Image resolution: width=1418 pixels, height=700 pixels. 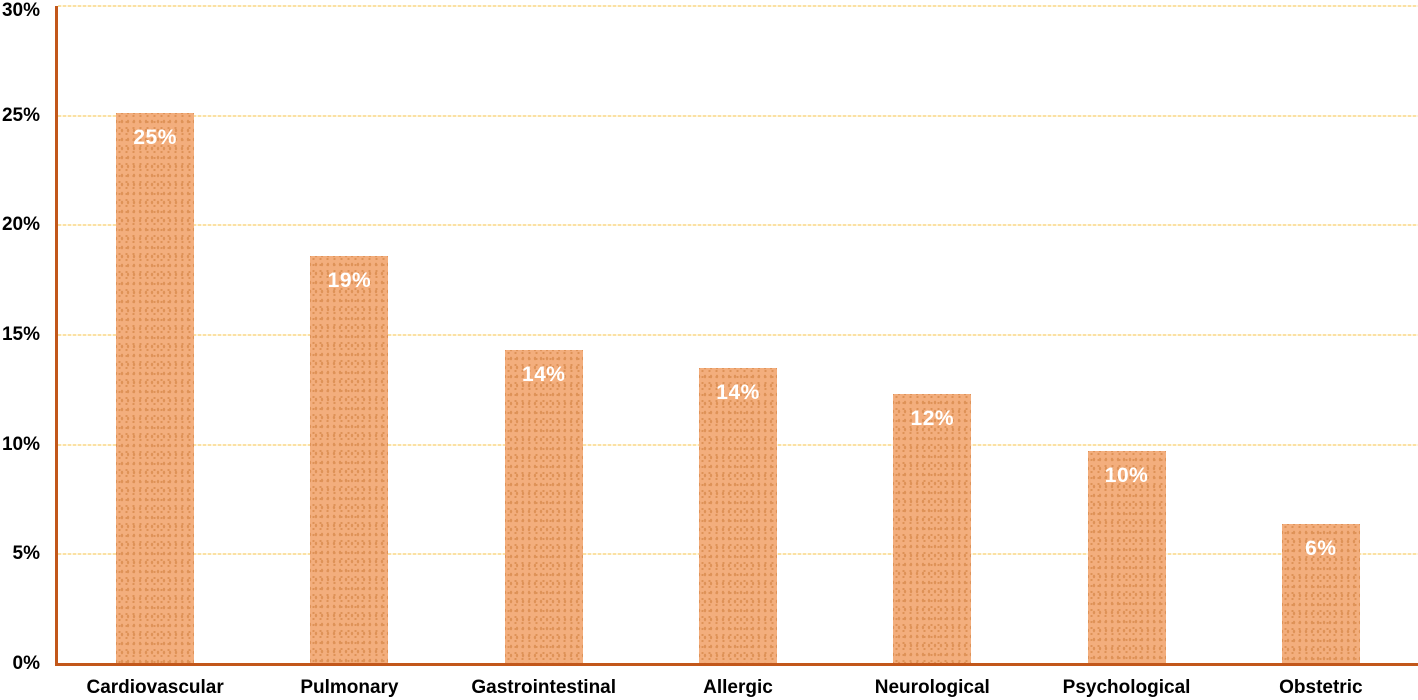 I want to click on bar: 19%, so click(x=349, y=460).